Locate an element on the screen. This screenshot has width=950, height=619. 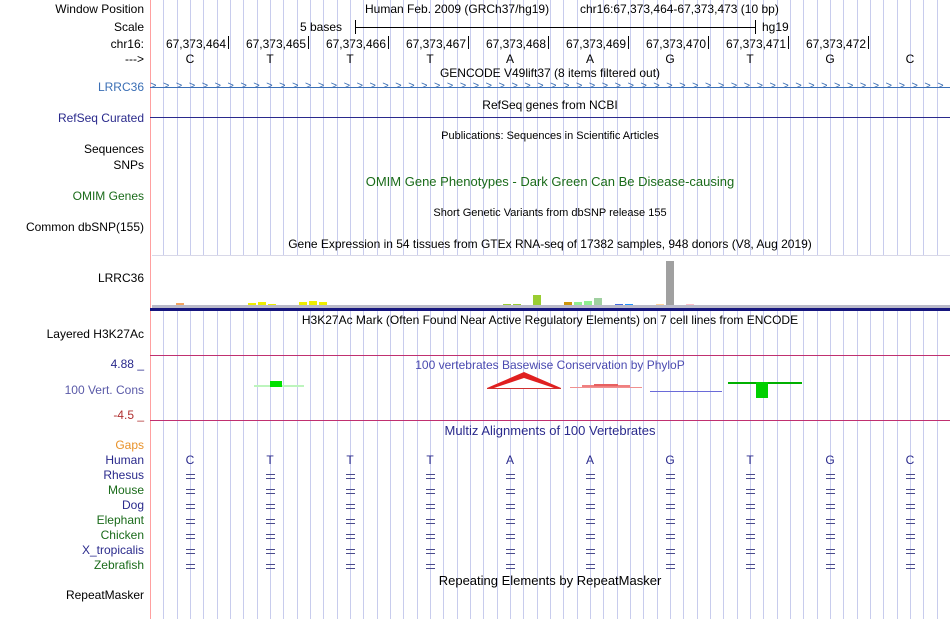
multiz-species-label: X_tropicalis is located at coordinates (112, 550).